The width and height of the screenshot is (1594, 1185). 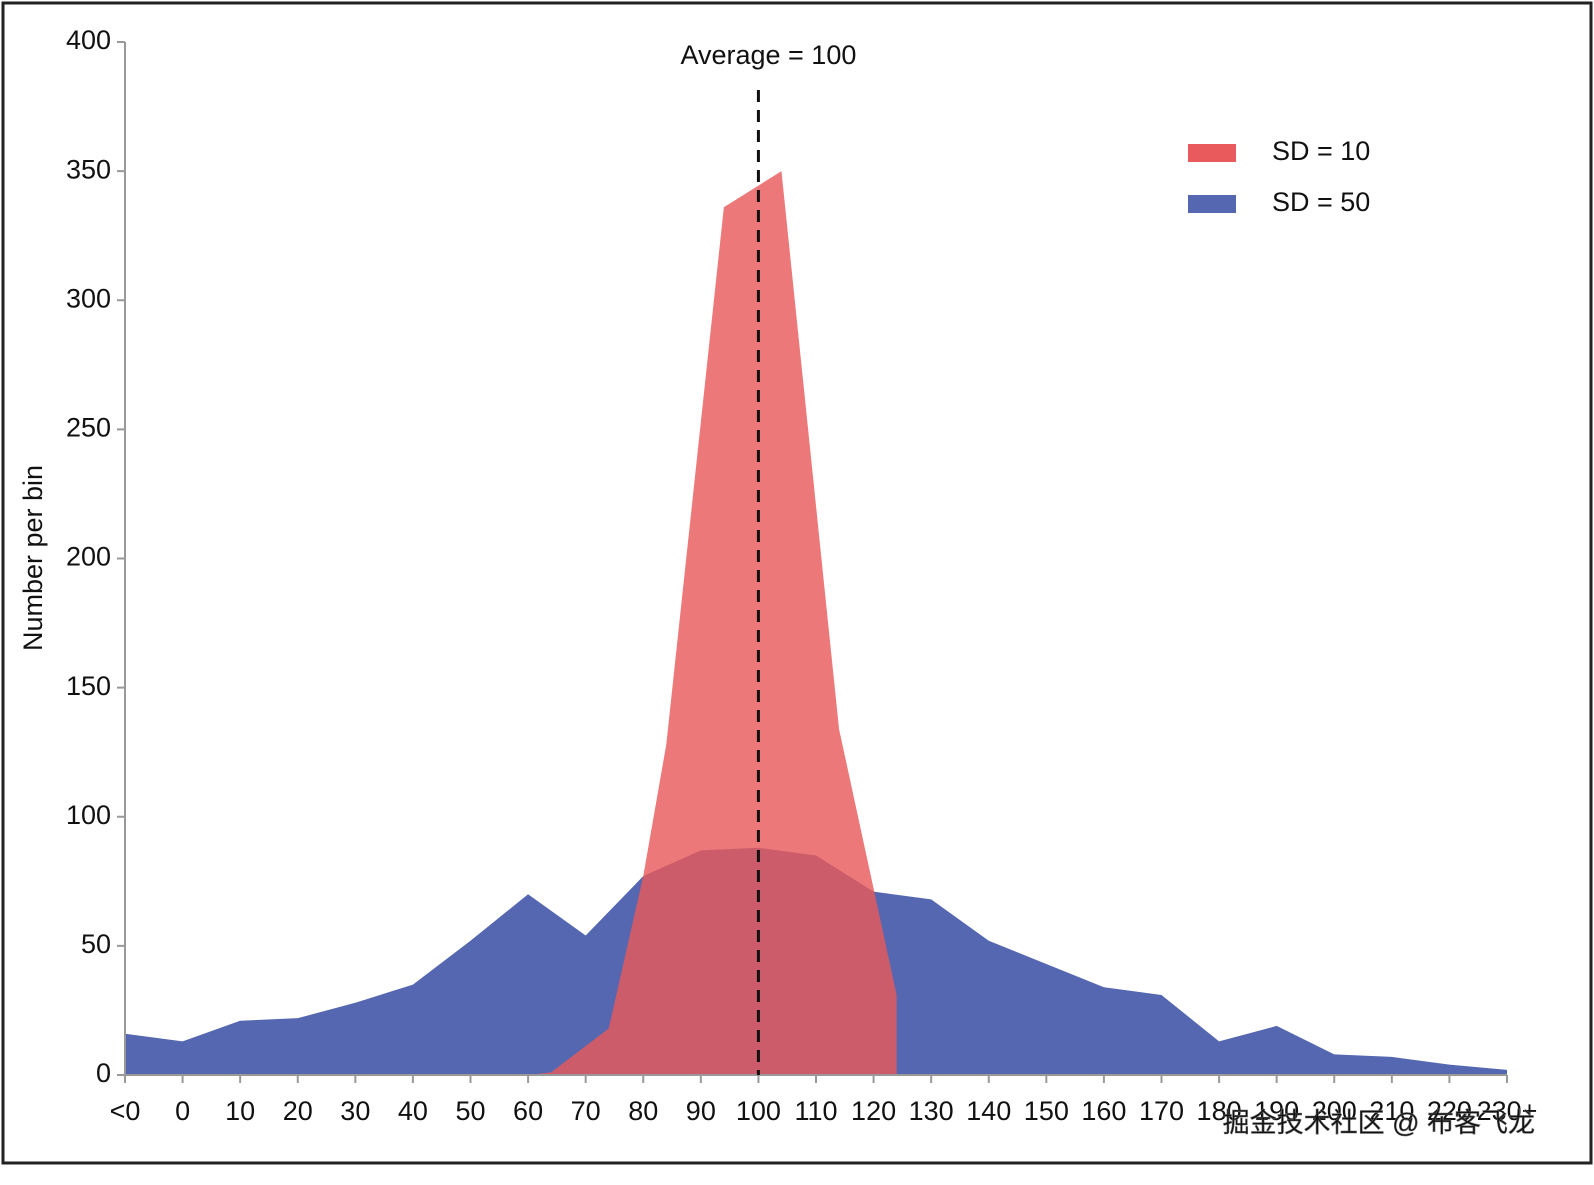 I want to click on y-tick-label: 150, so click(x=88, y=686).